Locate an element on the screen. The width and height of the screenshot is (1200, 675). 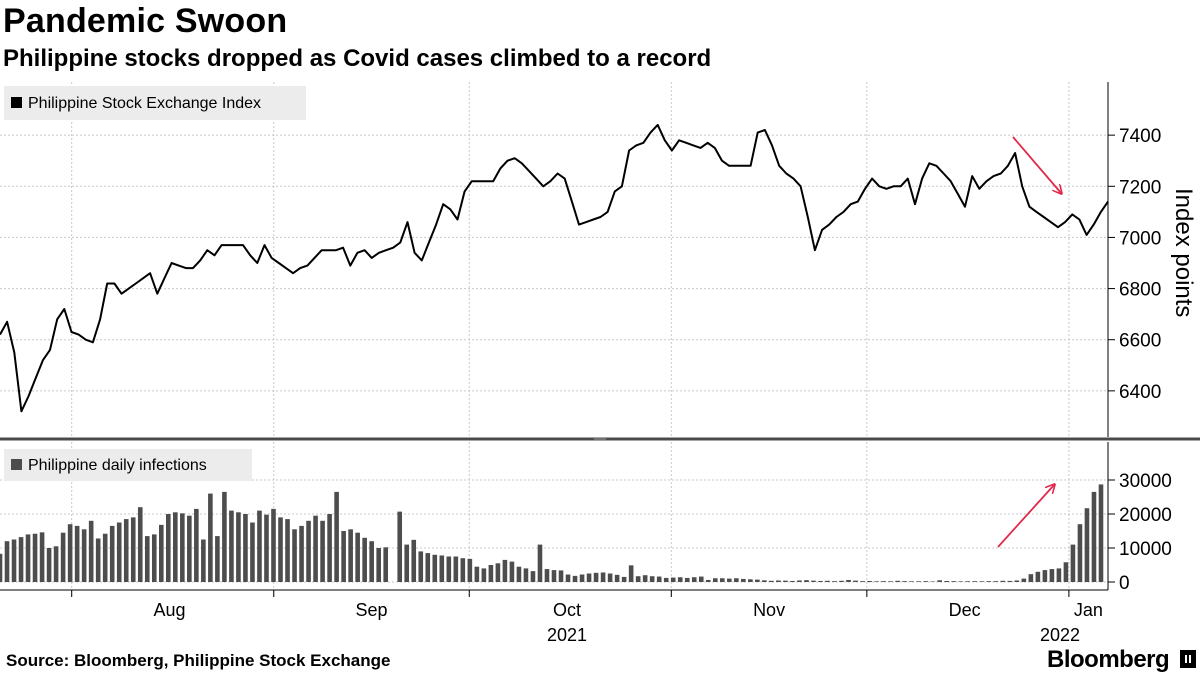
legend-index: Philippine Stock Exchange Index is located at coordinates (155, 103).